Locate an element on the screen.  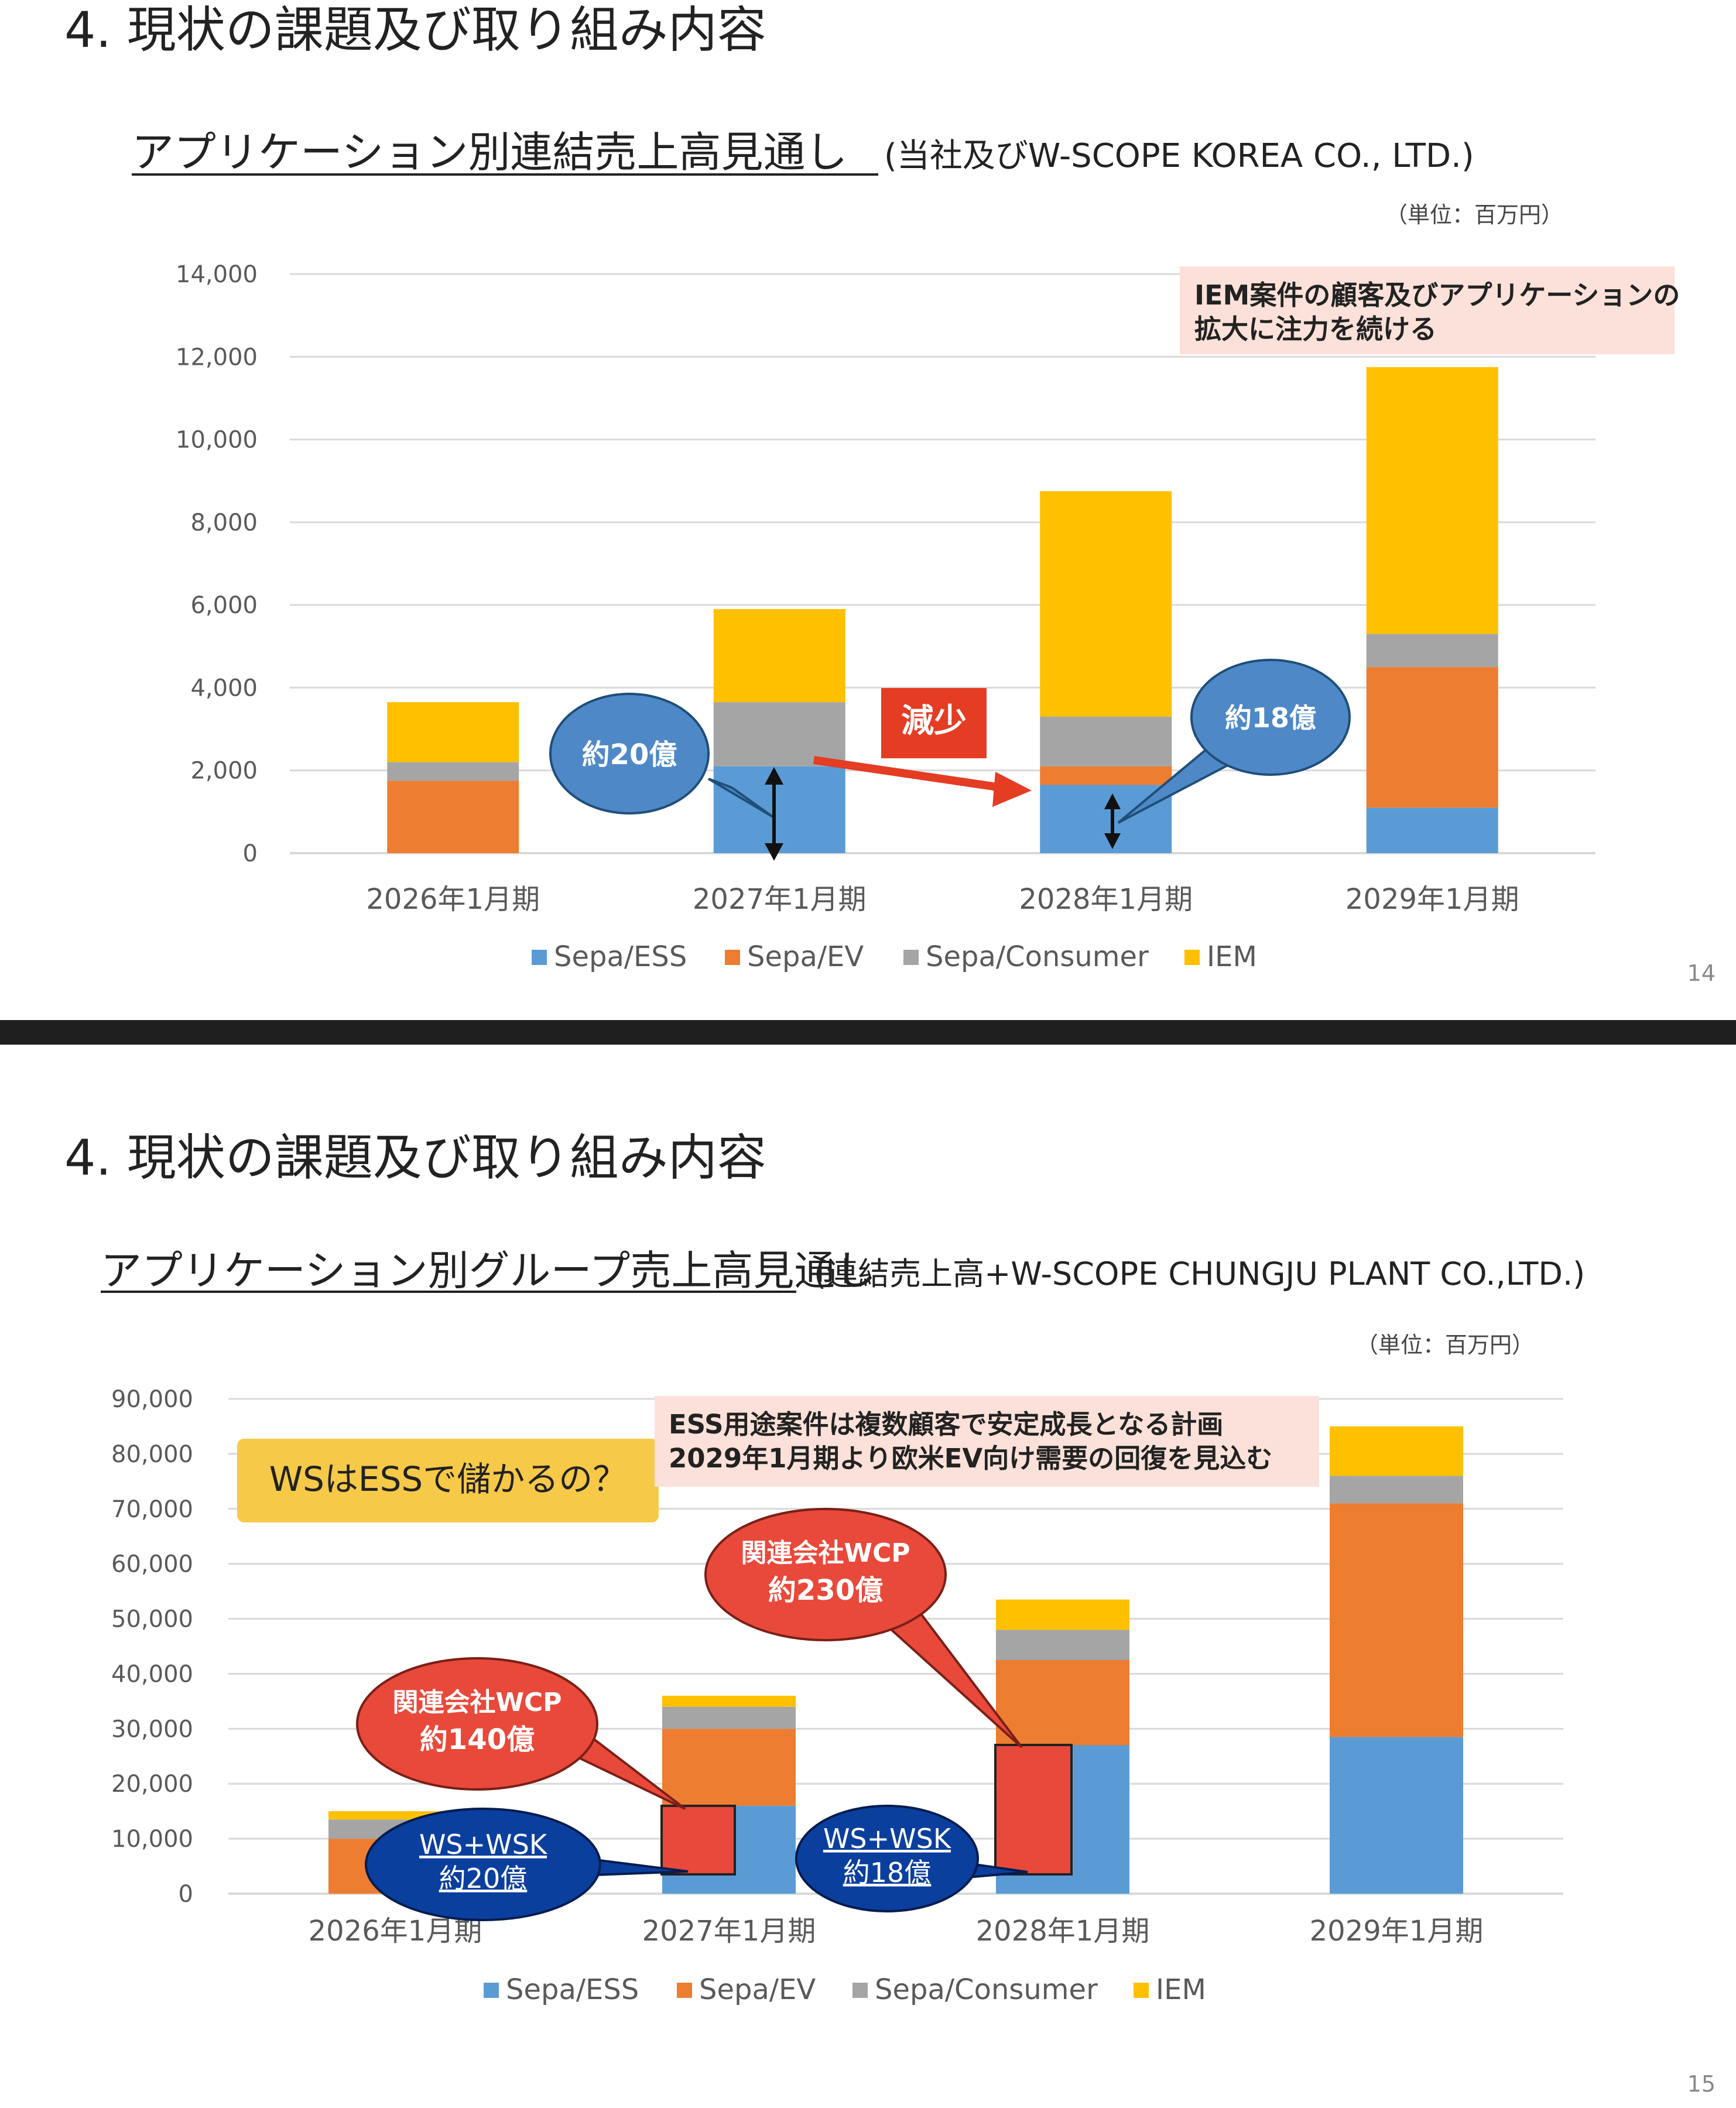
slide-1-note-line-1: IEM案件の顧客及びアプリケーションの is located at coordinates (1437, 295).